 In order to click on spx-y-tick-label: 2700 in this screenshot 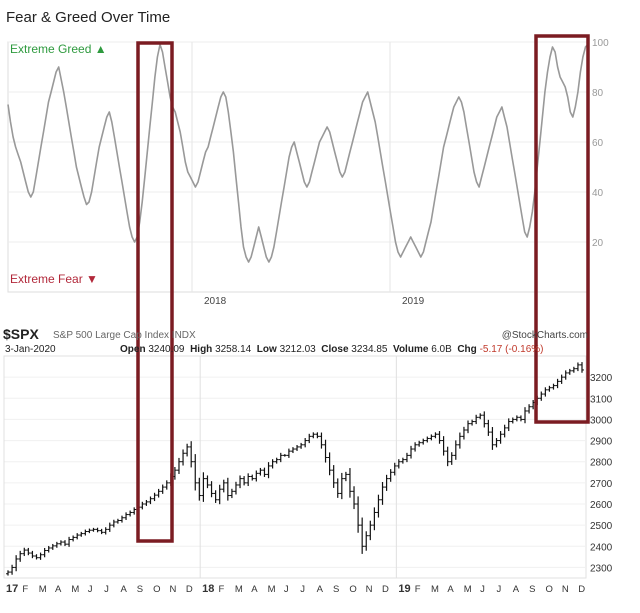, I will do `click(601, 484)`.